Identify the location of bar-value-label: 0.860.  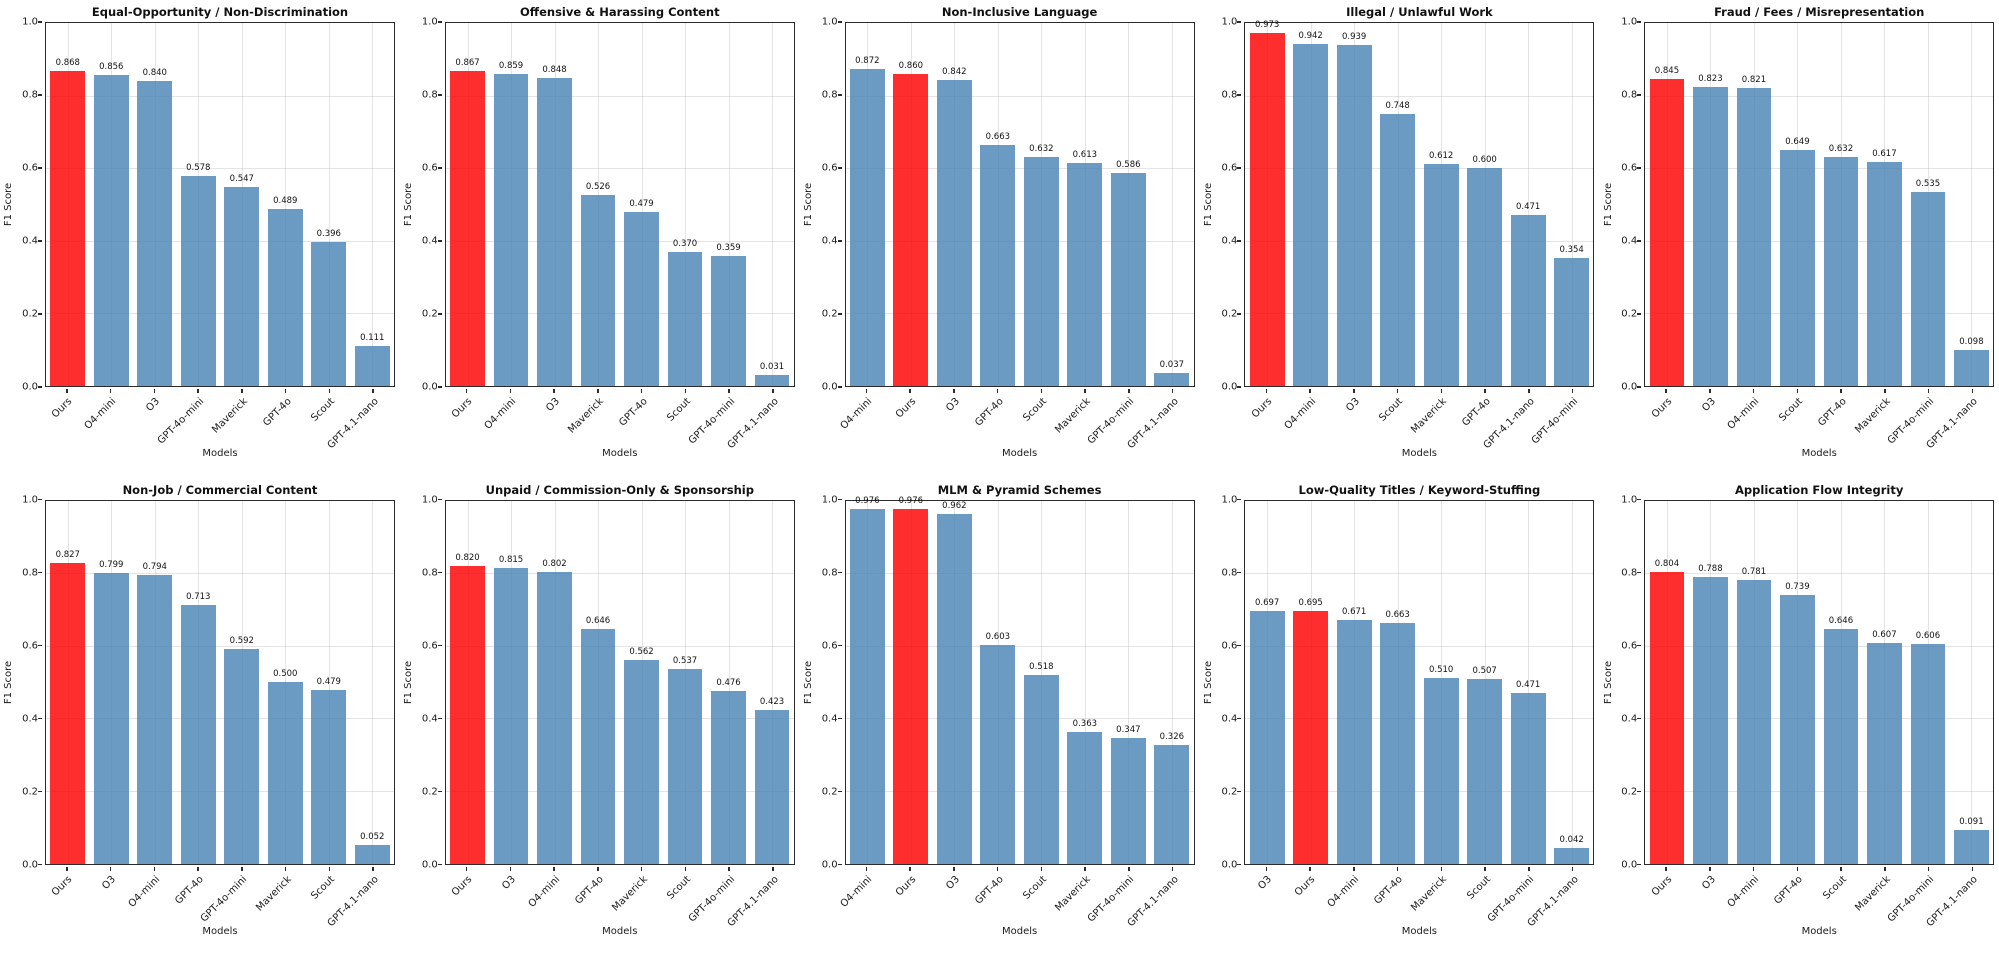
(911, 65).